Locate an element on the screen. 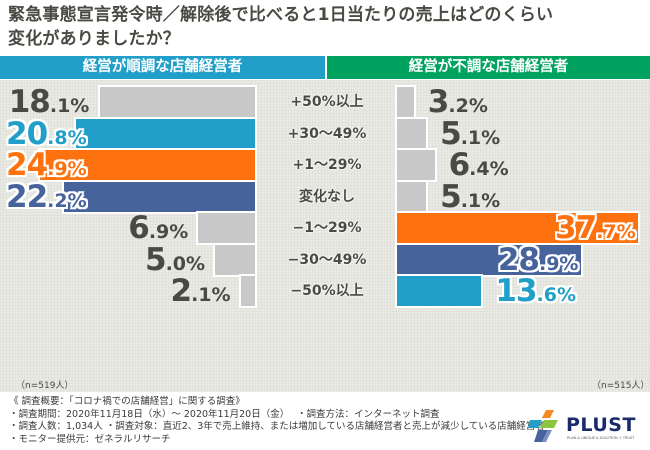 The image size is (650, 450). left-group-header: 経営が順調な店舗経営者 is located at coordinates (162, 67).